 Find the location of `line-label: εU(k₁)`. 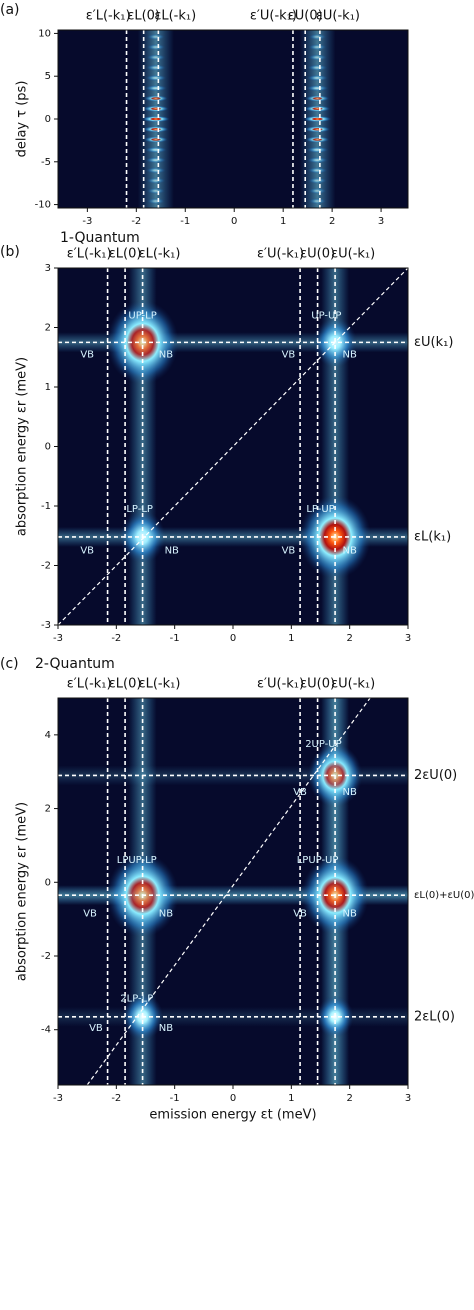

line-label: εU(k₁) is located at coordinates (433, 342).